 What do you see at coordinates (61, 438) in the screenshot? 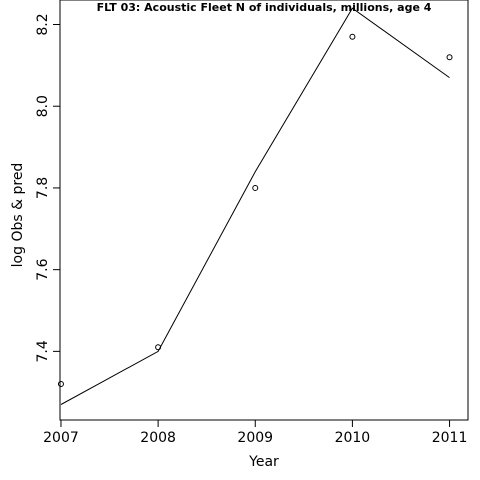
I see `x-tick-label: 2007` at bounding box center [61, 438].